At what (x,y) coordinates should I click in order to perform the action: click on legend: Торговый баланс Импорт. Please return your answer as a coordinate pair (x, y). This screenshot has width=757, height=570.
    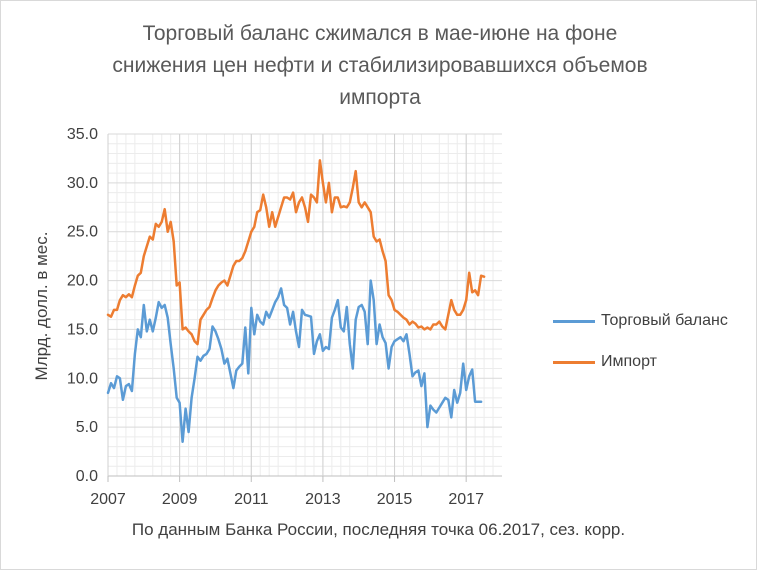
    Looking at the image, I should click on (640, 351).